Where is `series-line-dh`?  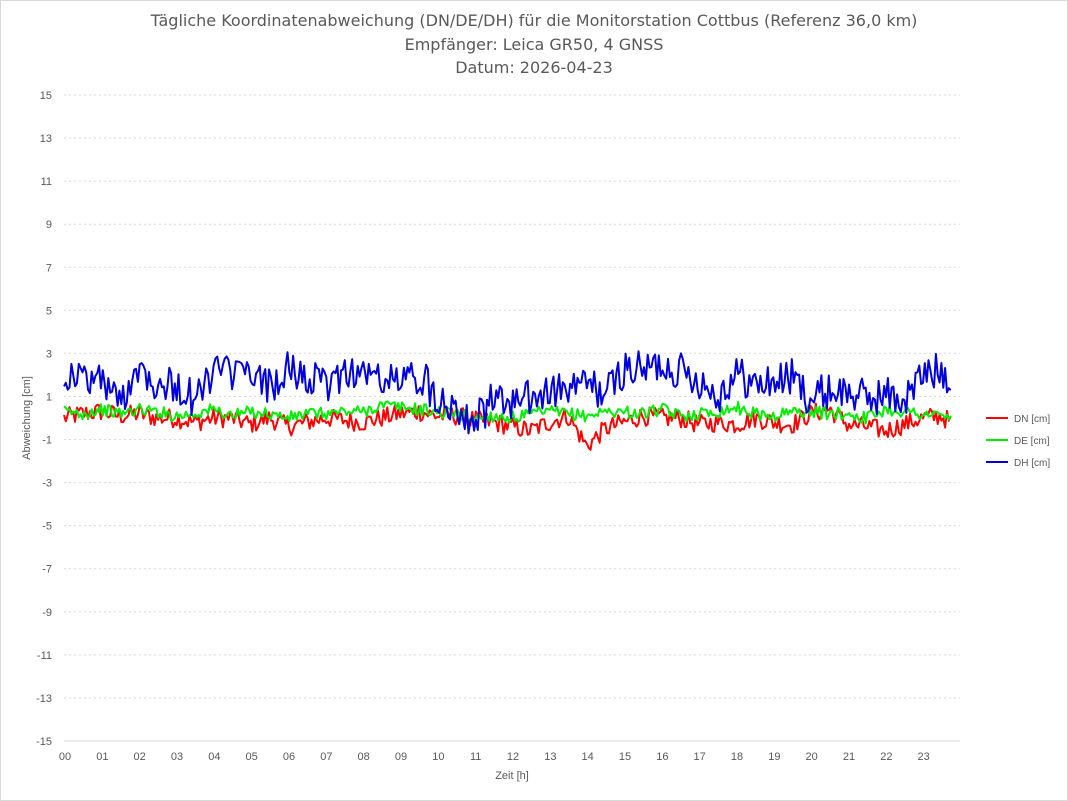
series-line-dh is located at coordinates (507, 392).